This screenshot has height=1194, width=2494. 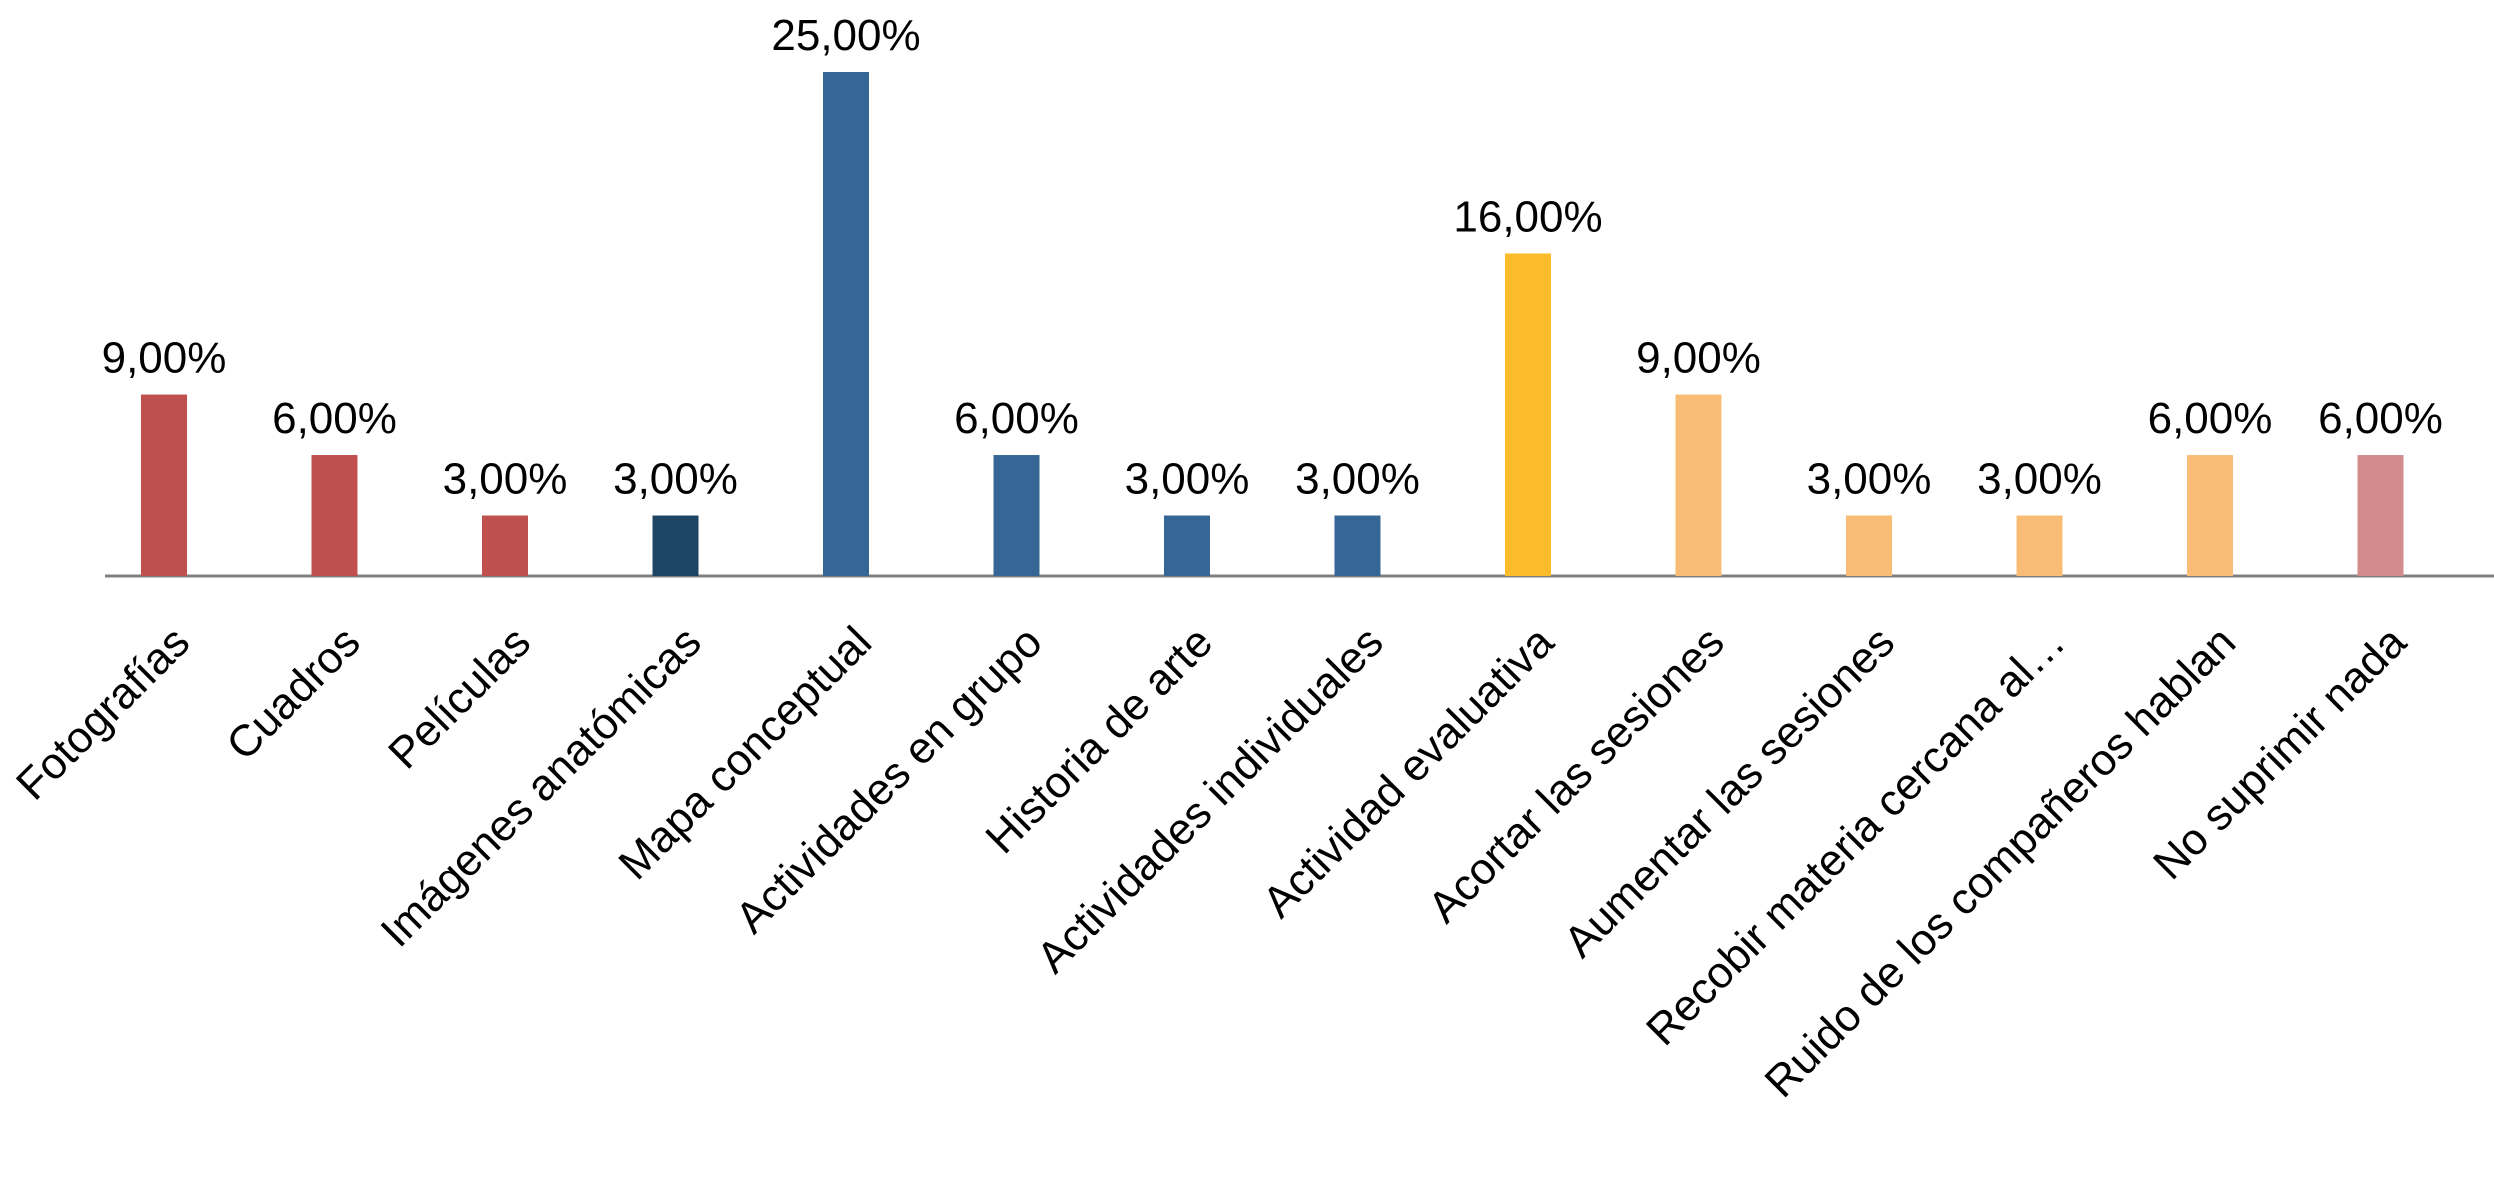 What do you see at coordinates (334, 418) in the screenshot?
I see `data-label-1: 6,00%` at bounding box center [334, 418].